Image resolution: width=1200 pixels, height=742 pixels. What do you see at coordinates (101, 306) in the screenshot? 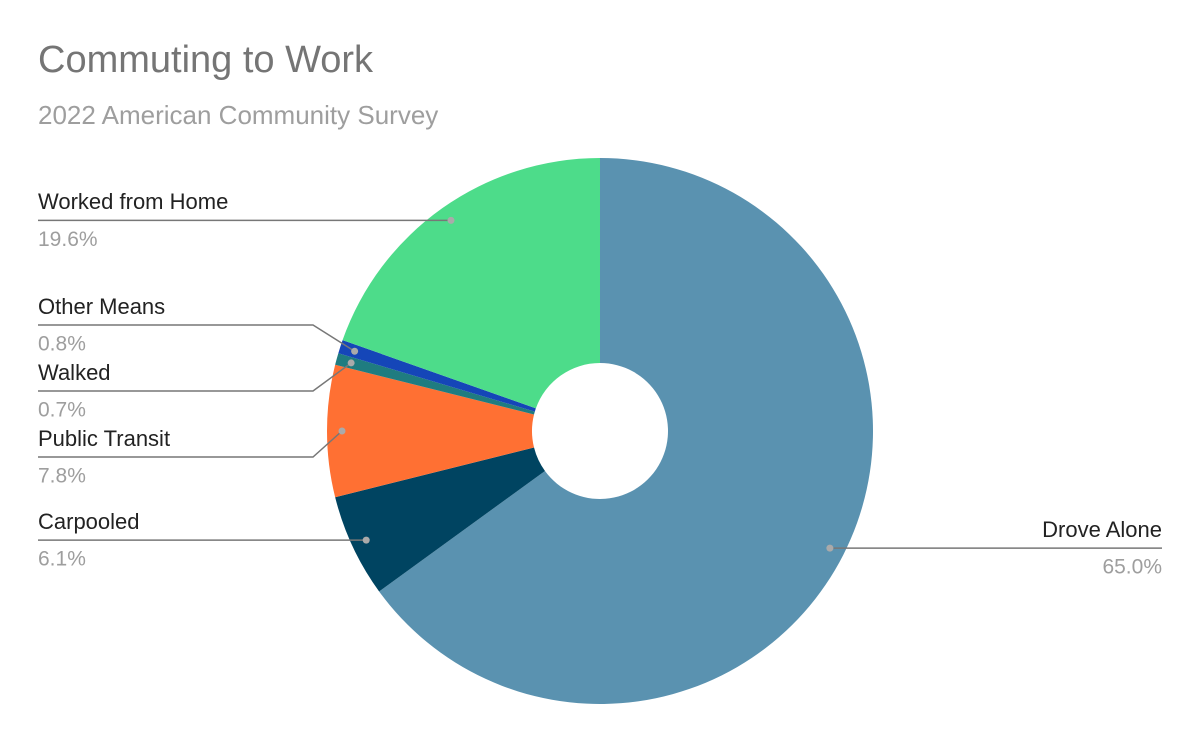
I see `slice-label: Other Means` at bounding box center [101, 306].